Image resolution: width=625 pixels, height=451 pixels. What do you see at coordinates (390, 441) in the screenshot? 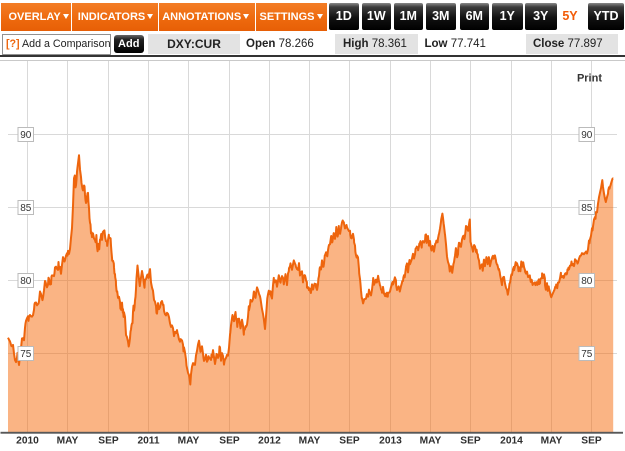
I see `svg-text: 2013` at bounding box center [390, 441].